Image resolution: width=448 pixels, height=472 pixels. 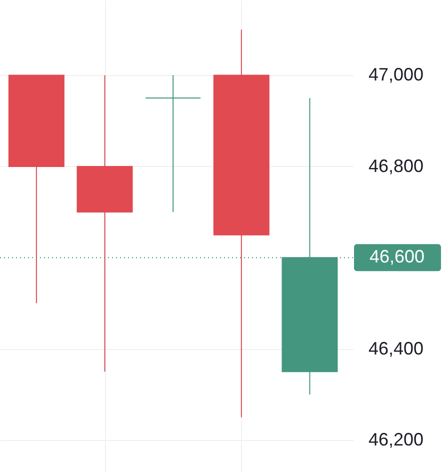 What do you see at coordinates (396, 348) in the screenshot?
I see `y-tick-label: 46,400` at bounding box center [396, 348].